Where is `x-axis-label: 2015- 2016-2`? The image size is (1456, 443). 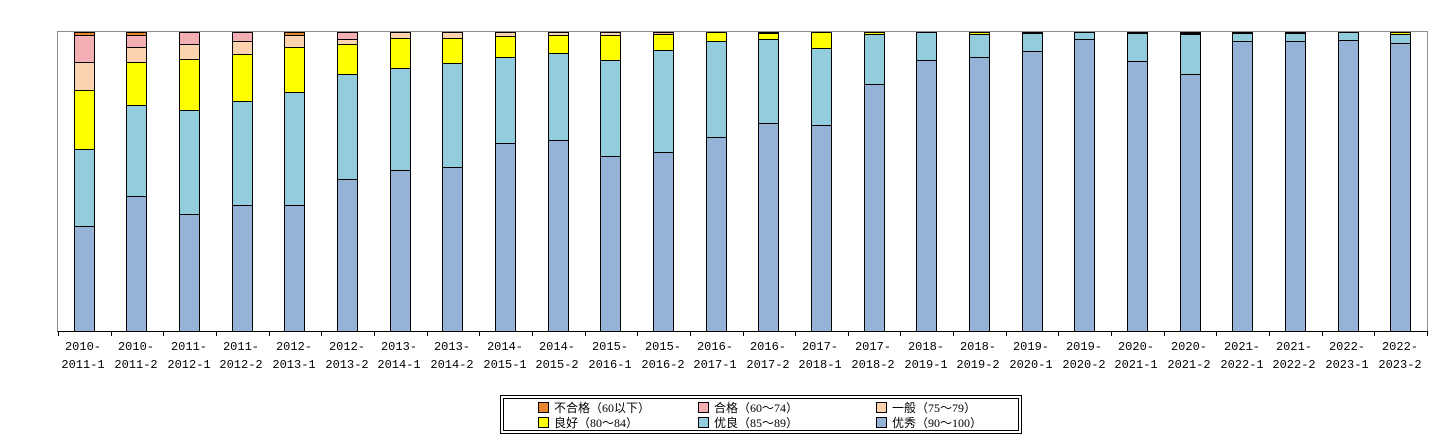 x-axis-label: 2015- 2016-2 is located at coordinates (663, 356).